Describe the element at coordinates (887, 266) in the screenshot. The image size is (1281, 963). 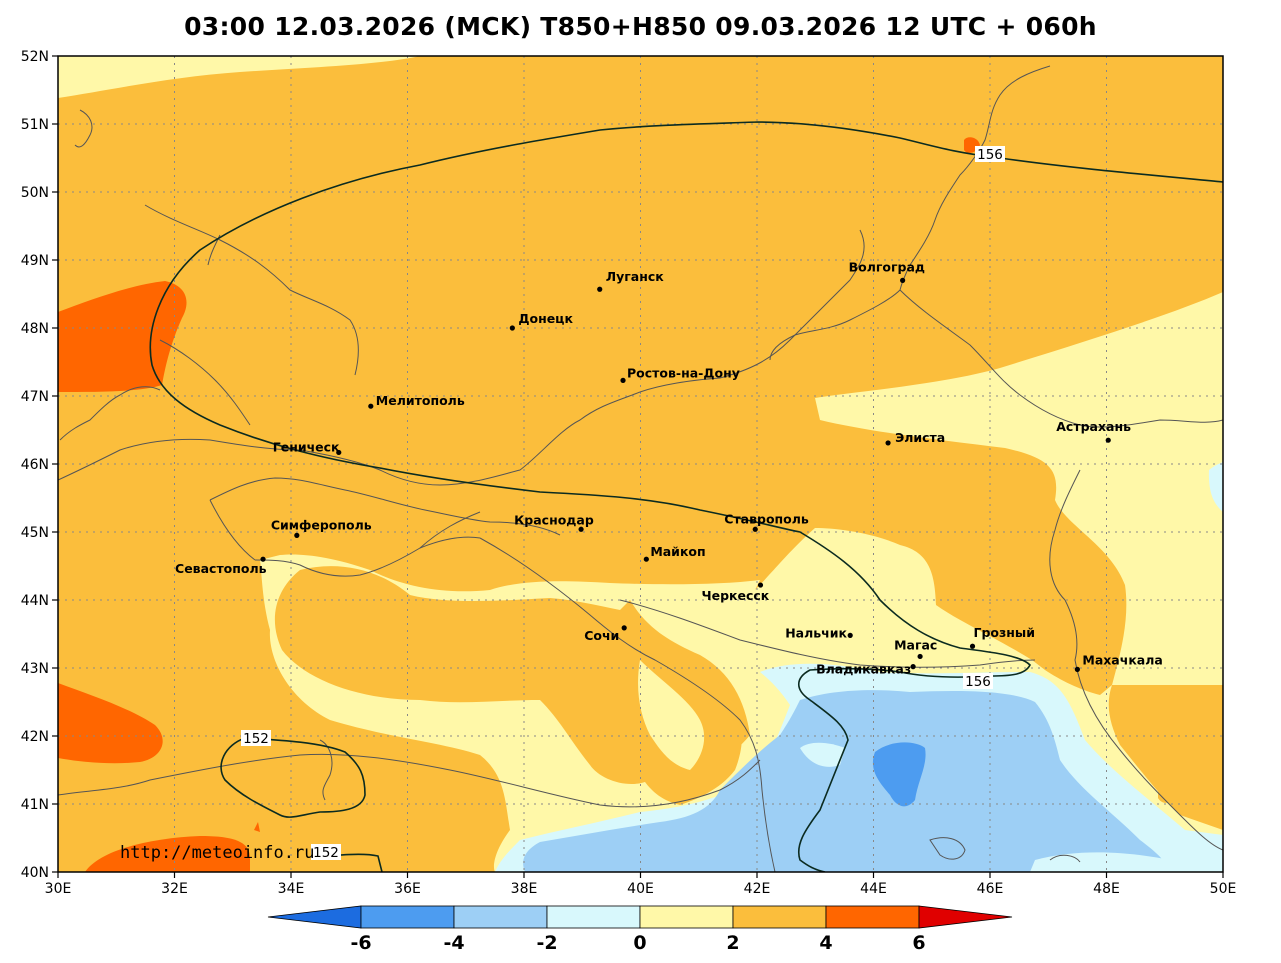
I see `city-label: Волгоград` at that location.